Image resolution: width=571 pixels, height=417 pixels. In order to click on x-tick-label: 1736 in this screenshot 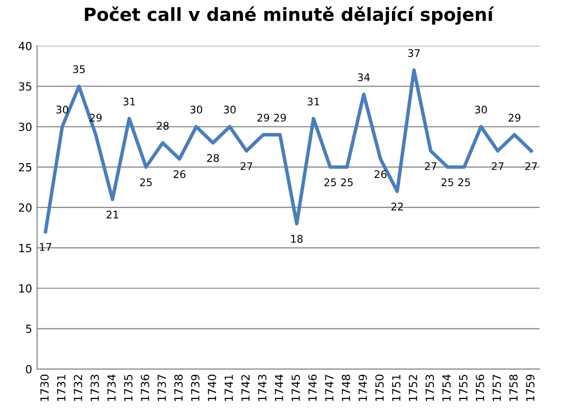, I will do `click(145, 387)`.